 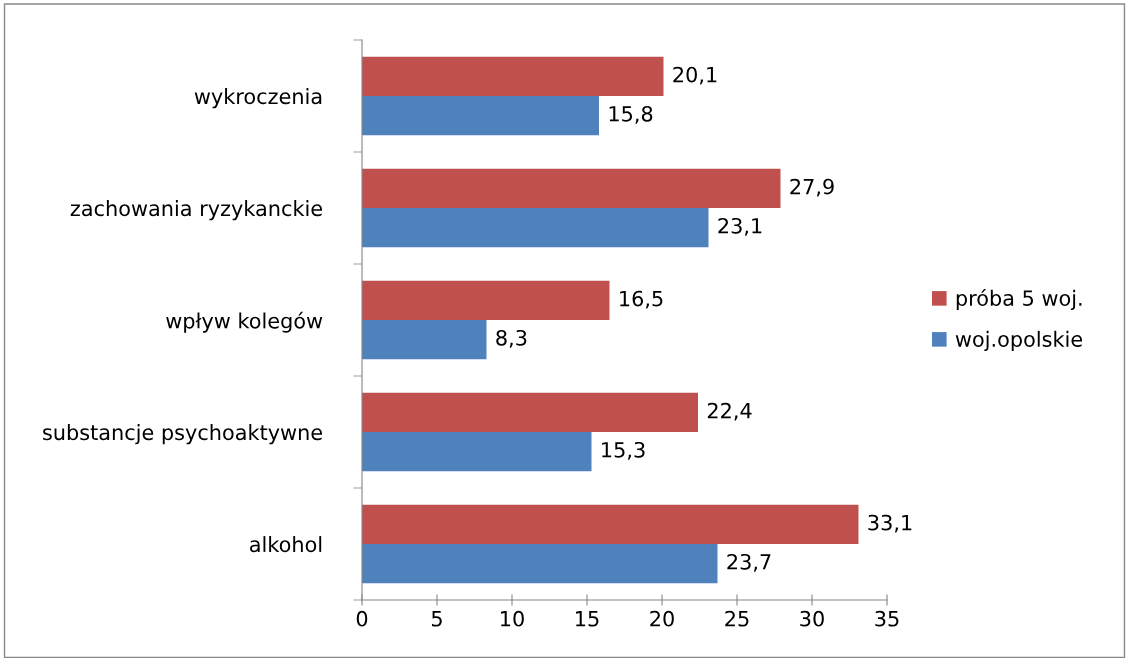 What do you see at coordinates (812, 187) in the screenshot?
I see `data-label: 27,9` at bounding box center [812, 187].